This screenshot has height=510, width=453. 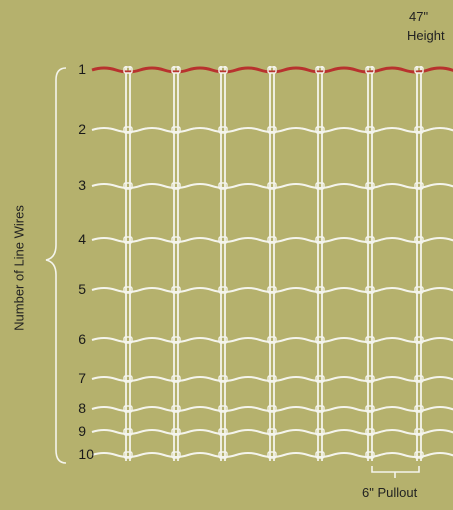 I want to click on line-wires-axis-label: Number of Line Wires, so click(x=19, y=268).